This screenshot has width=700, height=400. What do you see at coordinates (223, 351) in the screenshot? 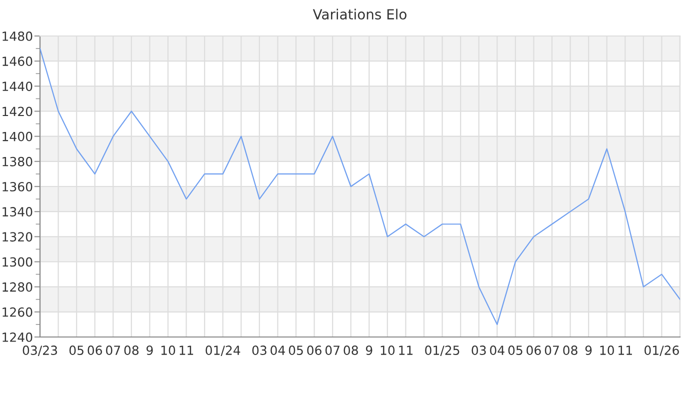
I see `x-tick-label: 01/24` at bounding box center [223, 351].